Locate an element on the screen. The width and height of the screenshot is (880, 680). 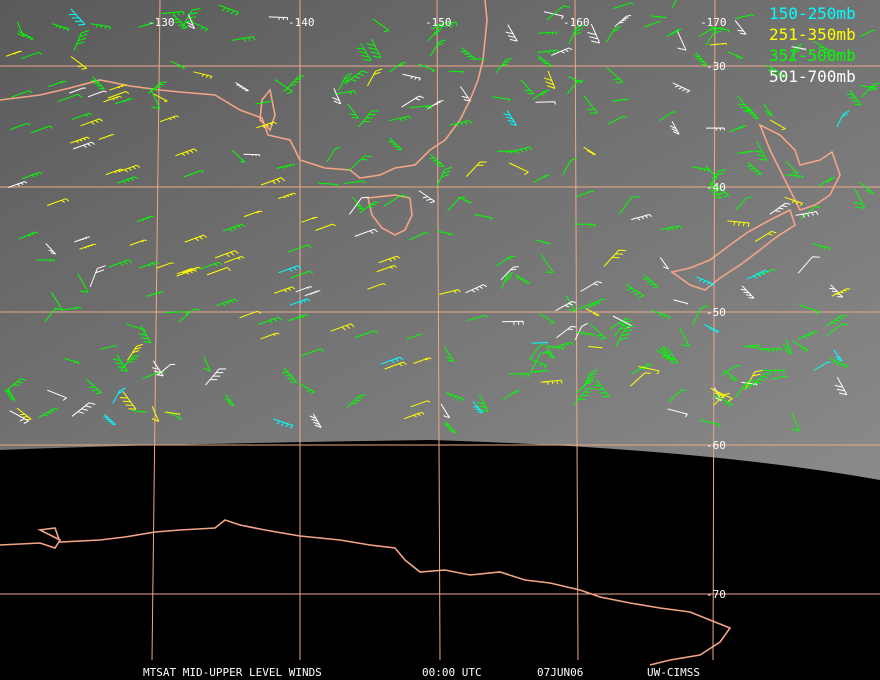
footer-date: 07JUN06 is located at coordinates (560, 672).